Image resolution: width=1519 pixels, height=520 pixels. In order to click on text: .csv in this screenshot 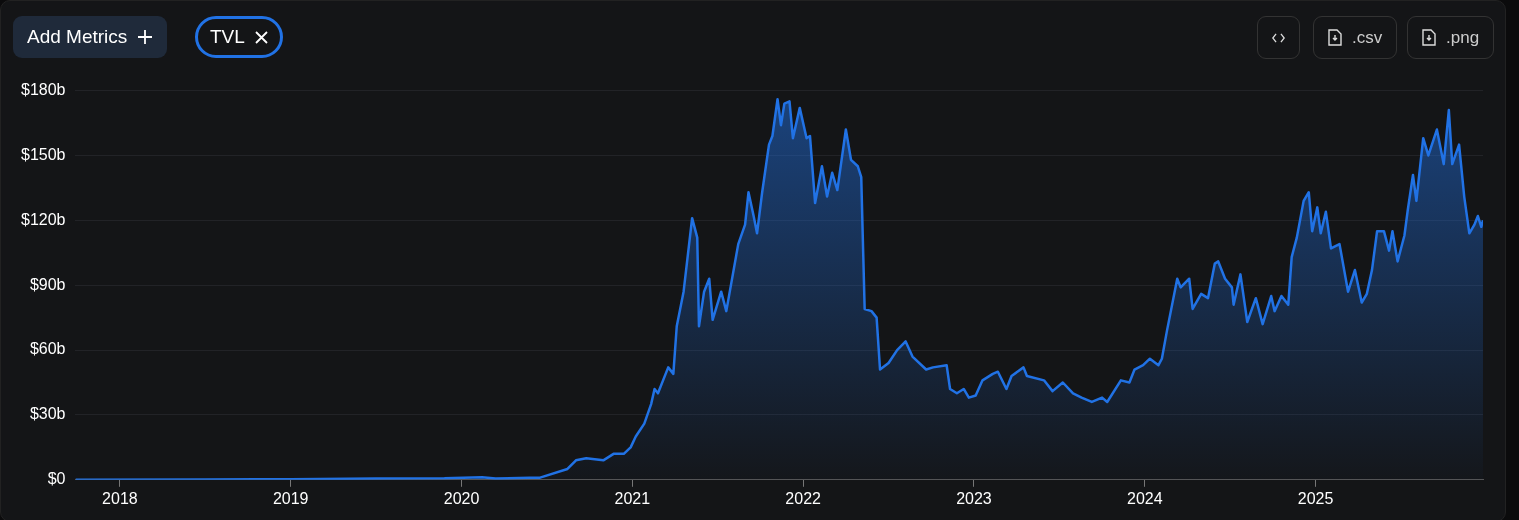, I will do `click(1367, 37)`.